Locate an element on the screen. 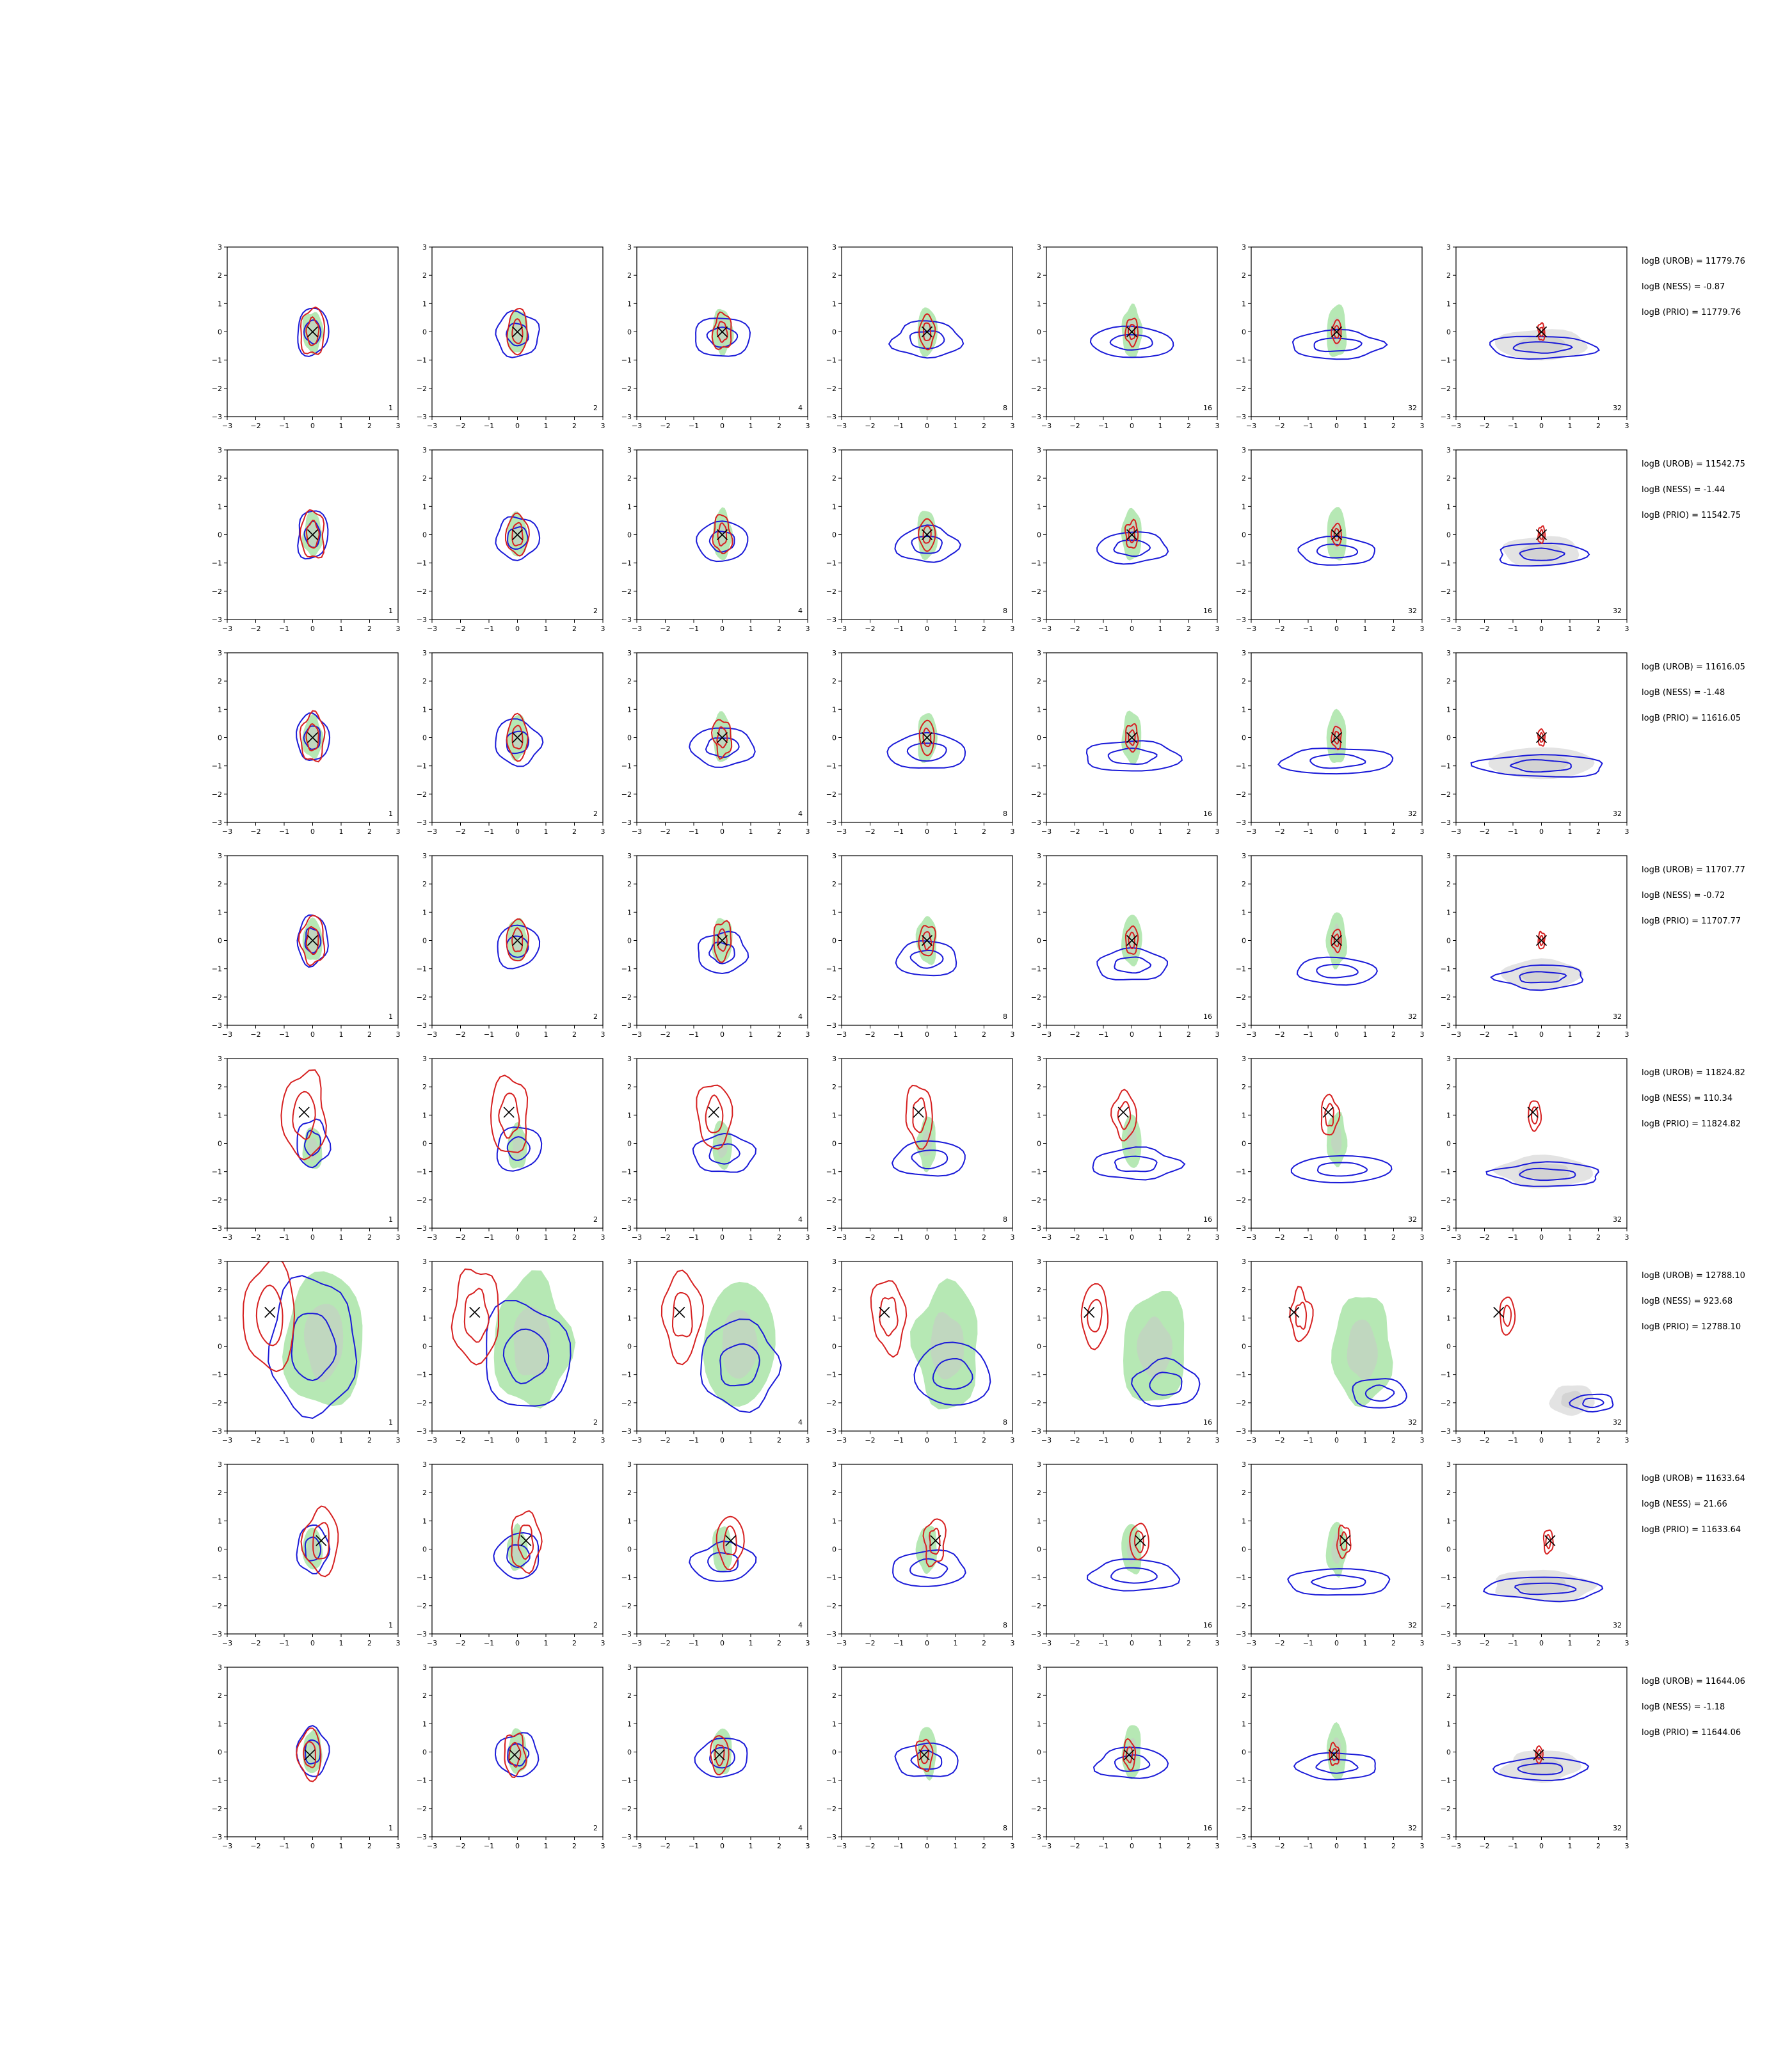 The width and height of the screenshot is (1792, 2048). panel-label: 2 is located at coordinates (595, 611).